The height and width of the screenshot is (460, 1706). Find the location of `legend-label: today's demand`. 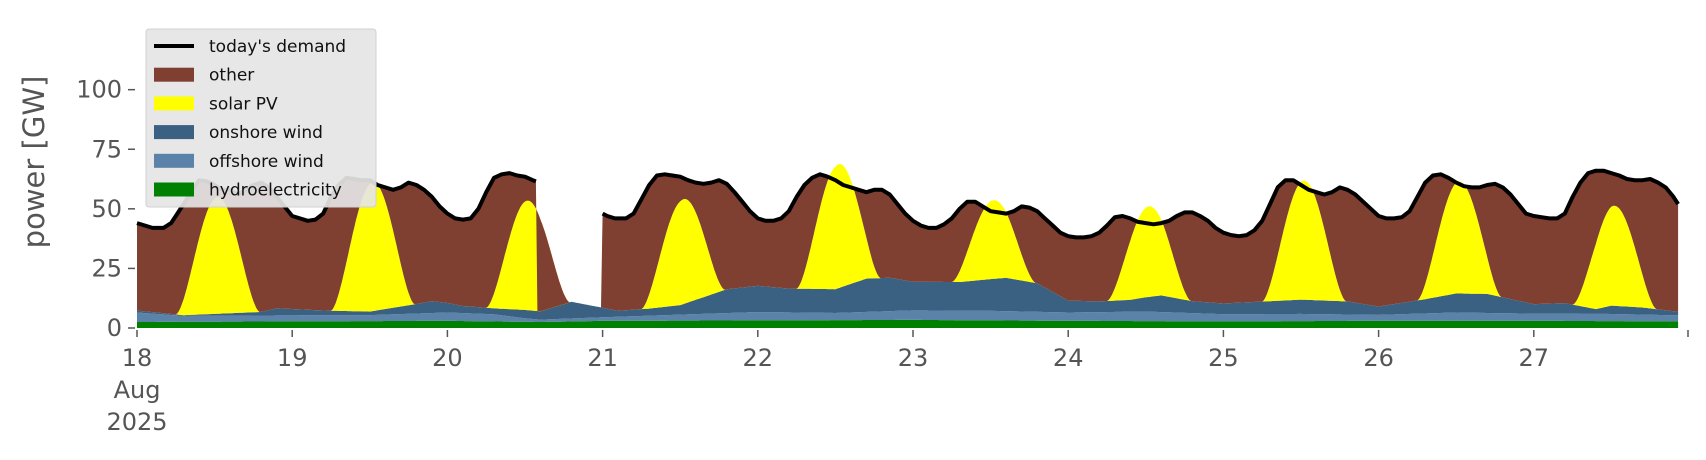

legend-label: today's demand is located at coordinates (277, 47).